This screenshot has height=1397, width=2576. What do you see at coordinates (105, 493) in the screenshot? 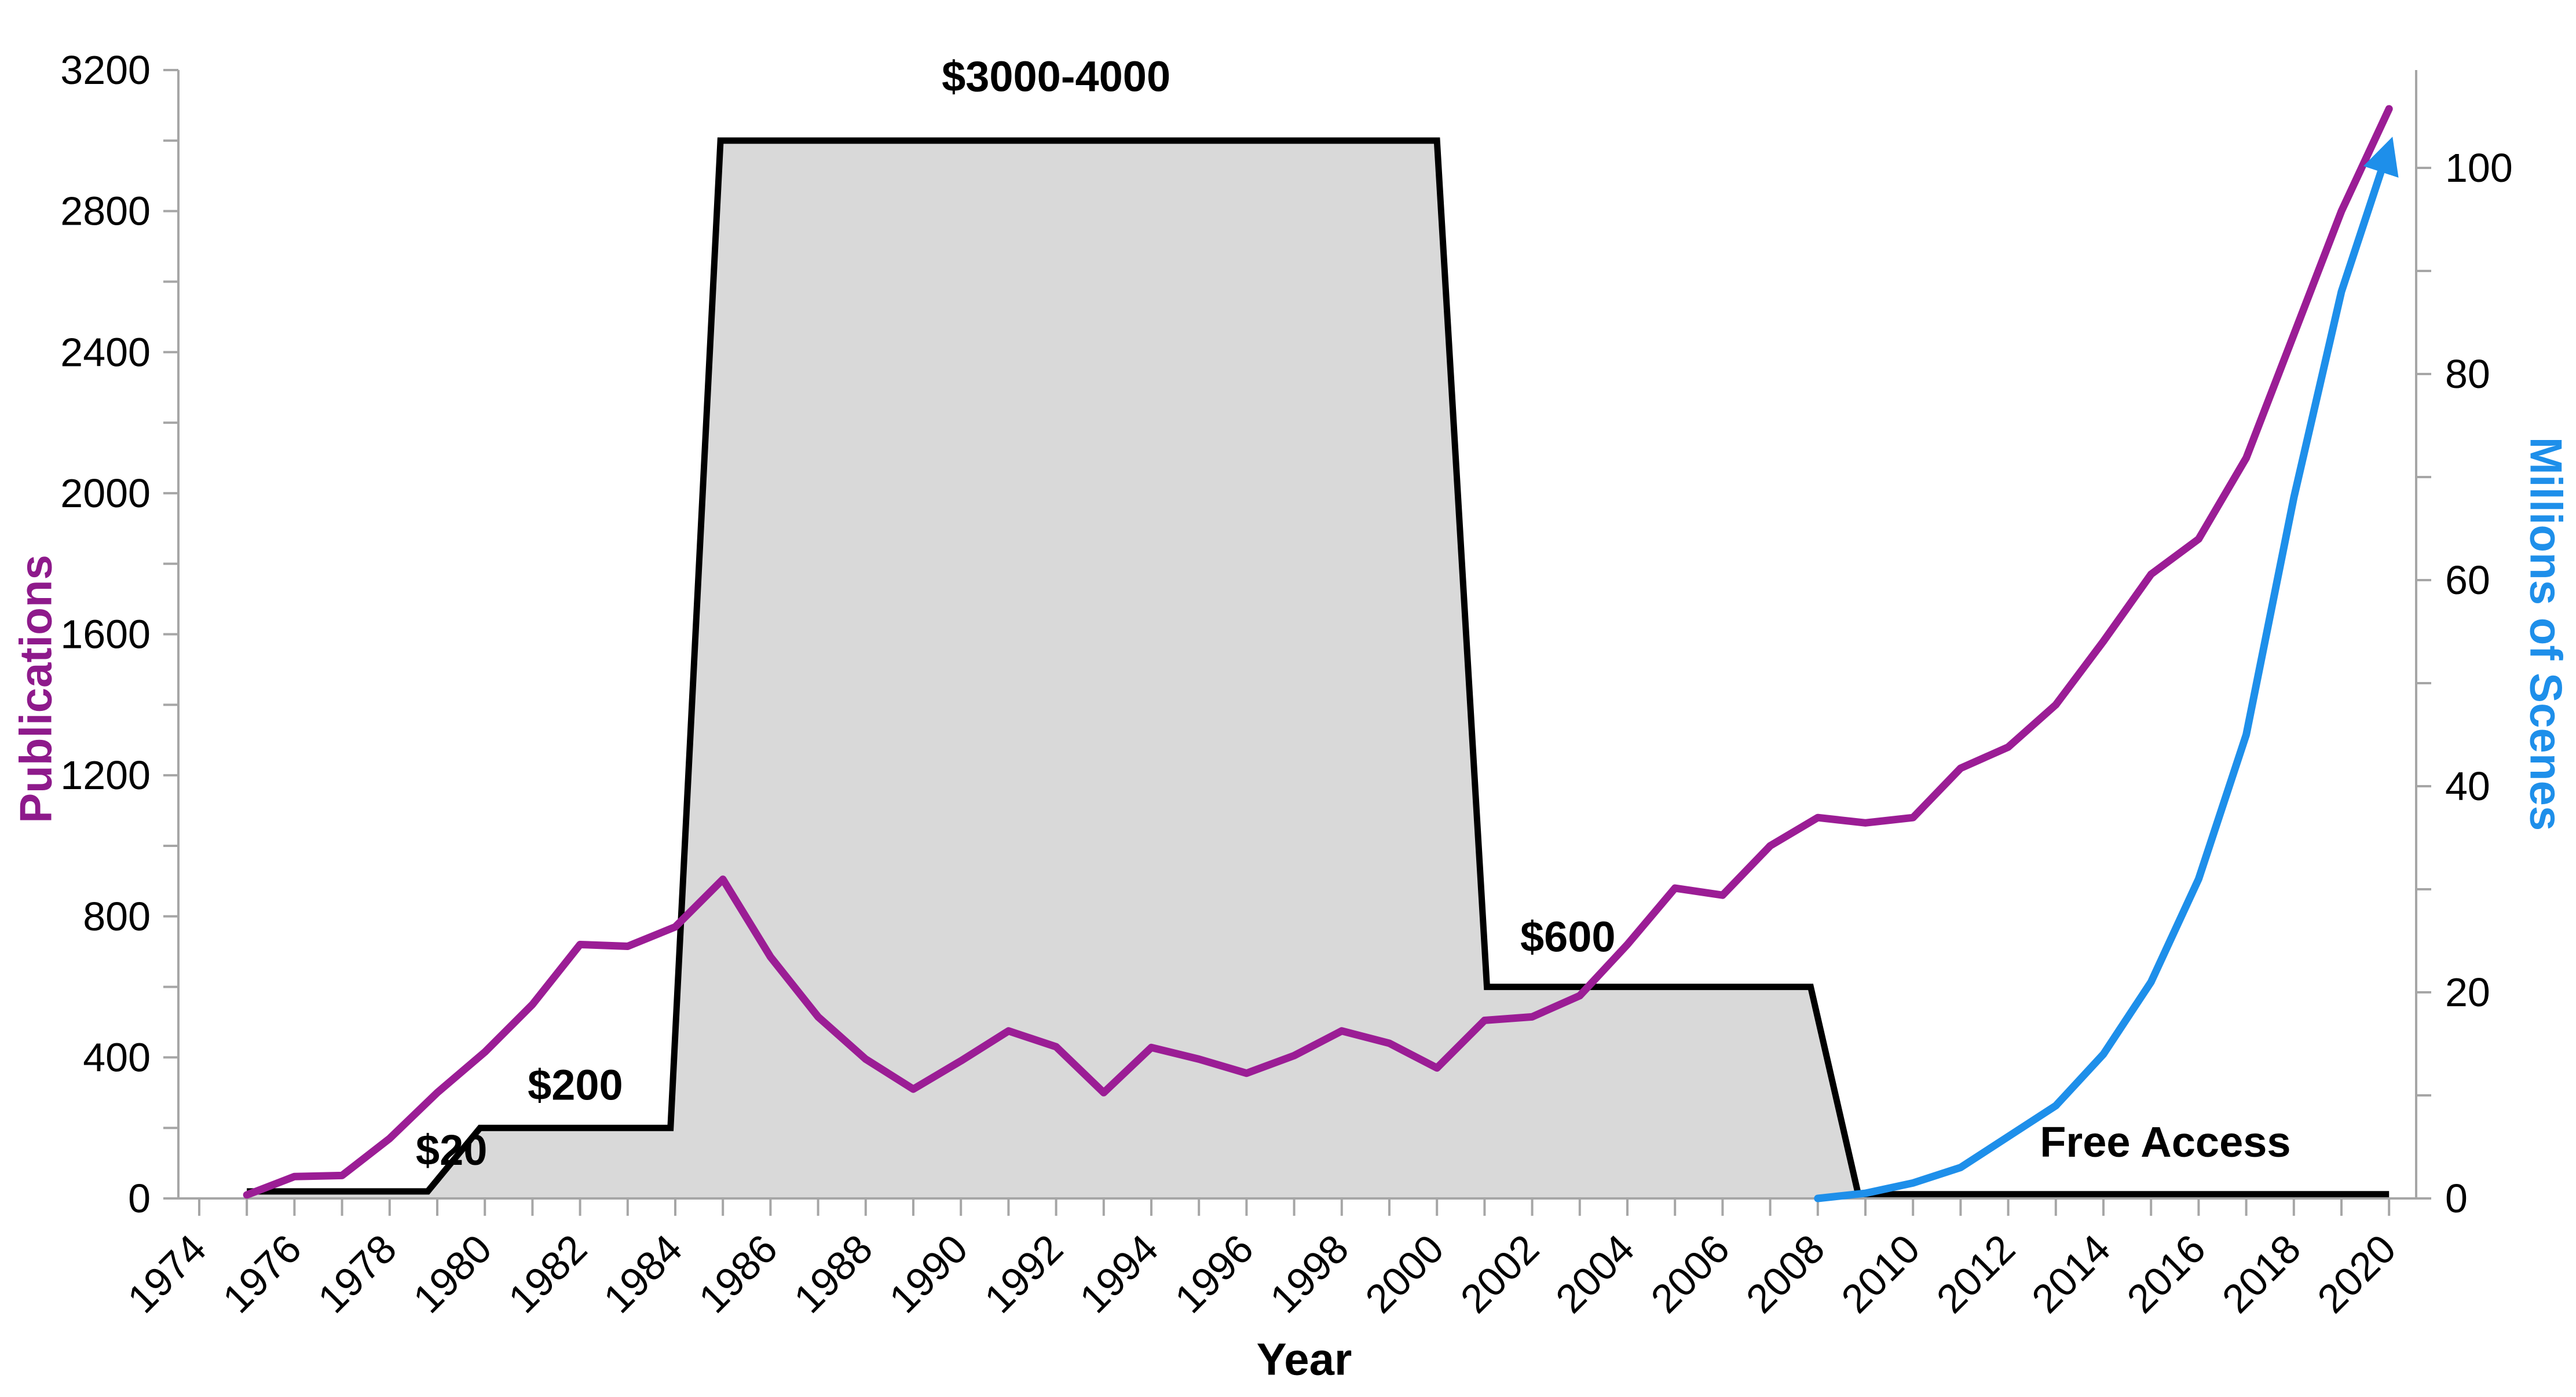
I see `left-axis-tick-label: 2000` at bounding box center [105, 493].